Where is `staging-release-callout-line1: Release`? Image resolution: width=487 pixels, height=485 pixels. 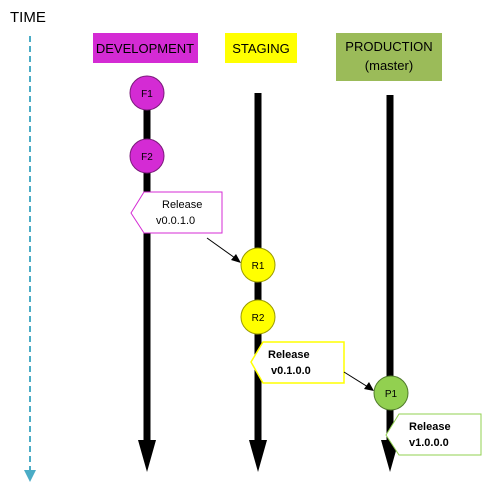 staging-release-callout-line1: Release is located at coordinates (289, 355).